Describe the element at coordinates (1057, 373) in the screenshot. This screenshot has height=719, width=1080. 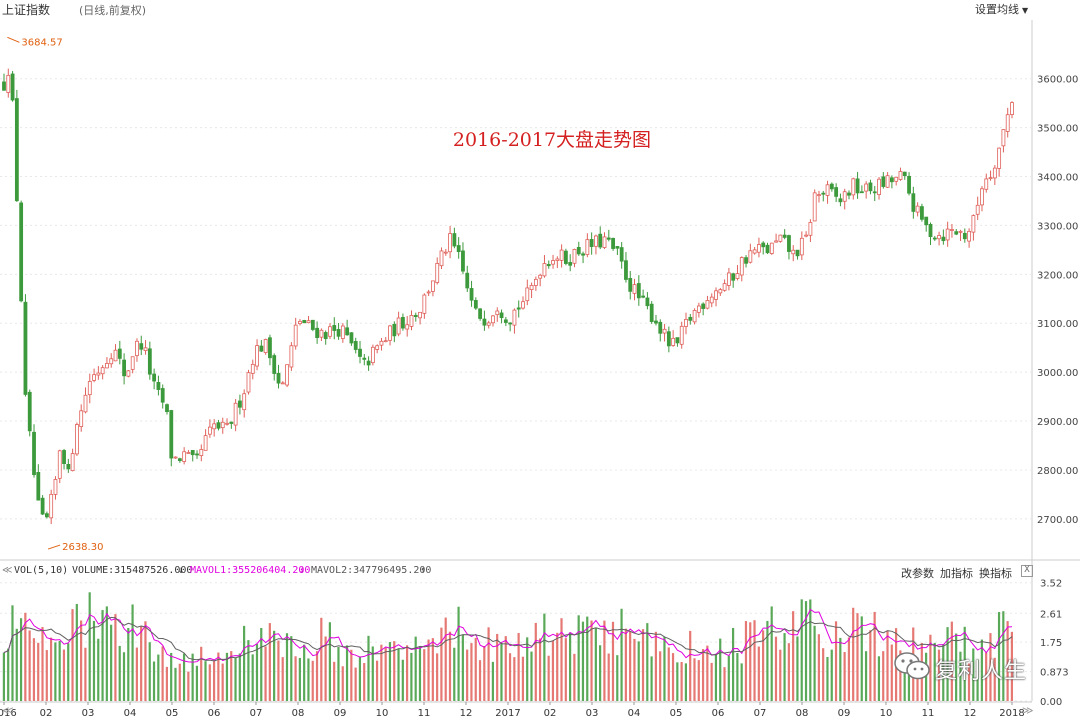
I see `price-tick-label: 3000.00` at that location.